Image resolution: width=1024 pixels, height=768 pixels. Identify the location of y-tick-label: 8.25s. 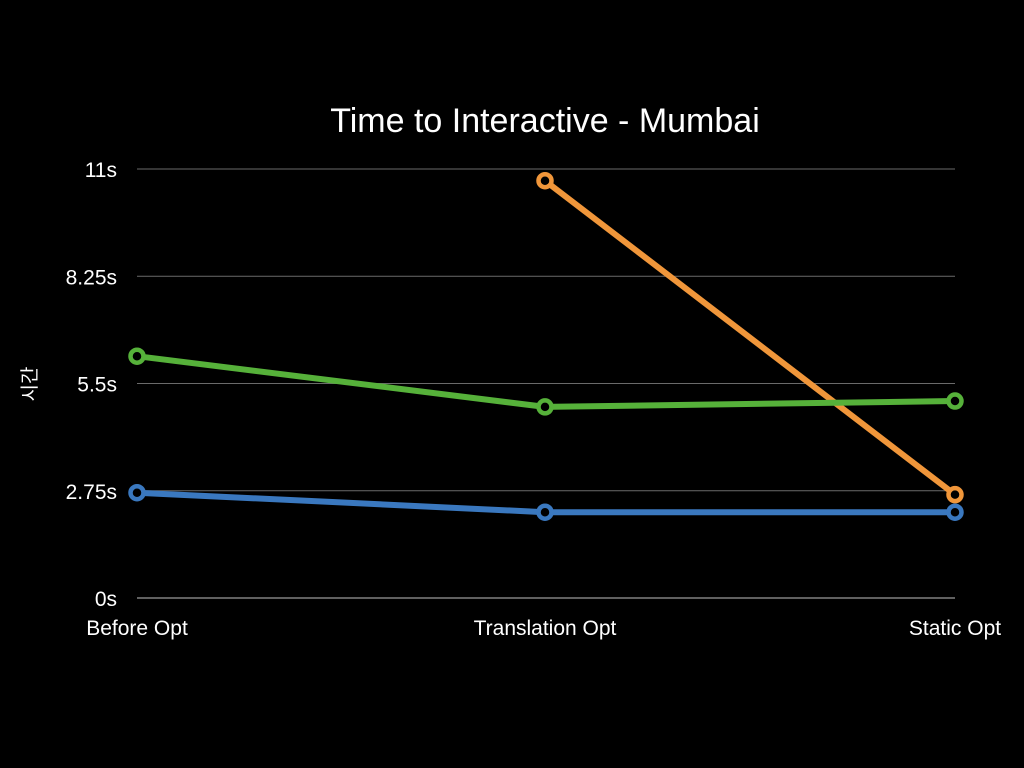
(91, 277).